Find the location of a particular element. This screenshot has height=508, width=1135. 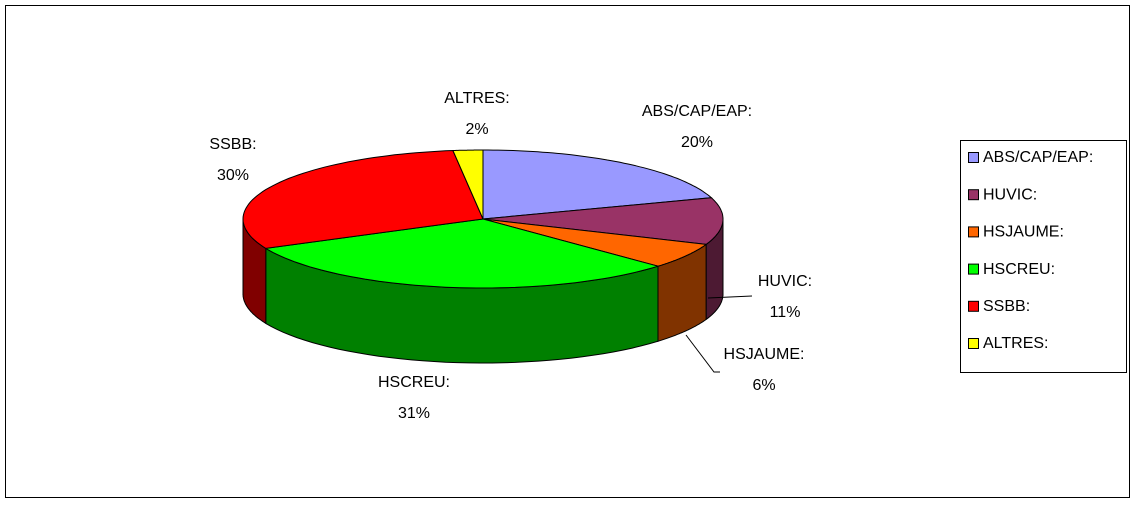

legend-label: HSCREU: is located at coordinates (1019, 269).